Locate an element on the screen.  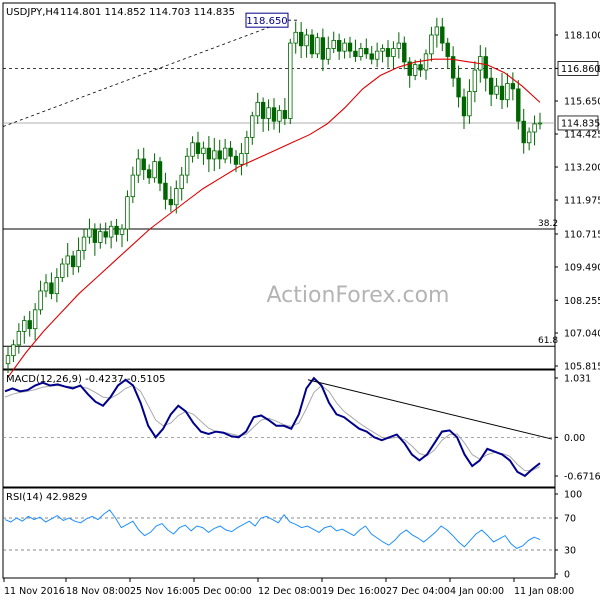
fib-618-label: 61.8 is located at coordinates (548, 341).